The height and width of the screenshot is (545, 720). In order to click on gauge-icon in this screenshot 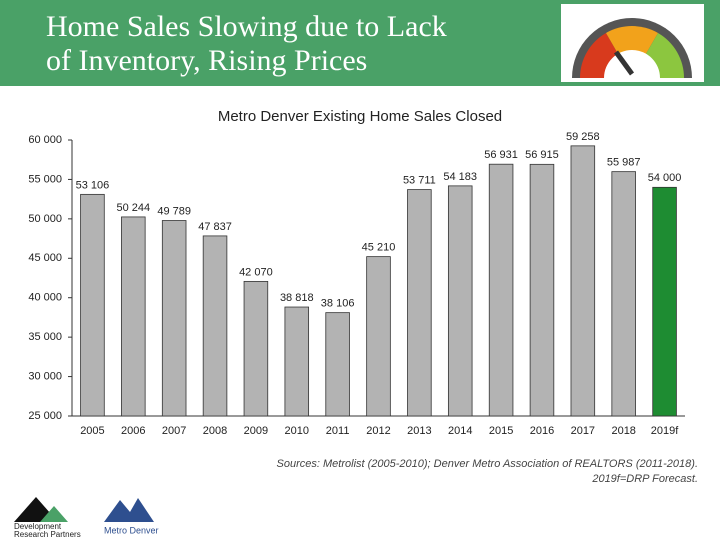, I will do `click(632, 43)`.